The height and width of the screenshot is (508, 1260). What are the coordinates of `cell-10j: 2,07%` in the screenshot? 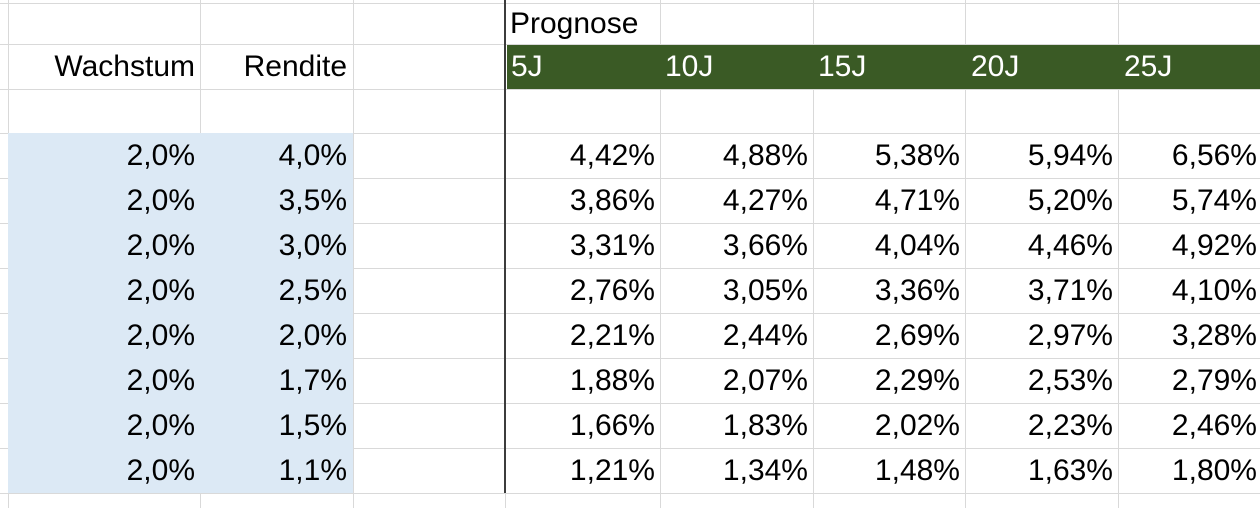 It's located at (765, 380).